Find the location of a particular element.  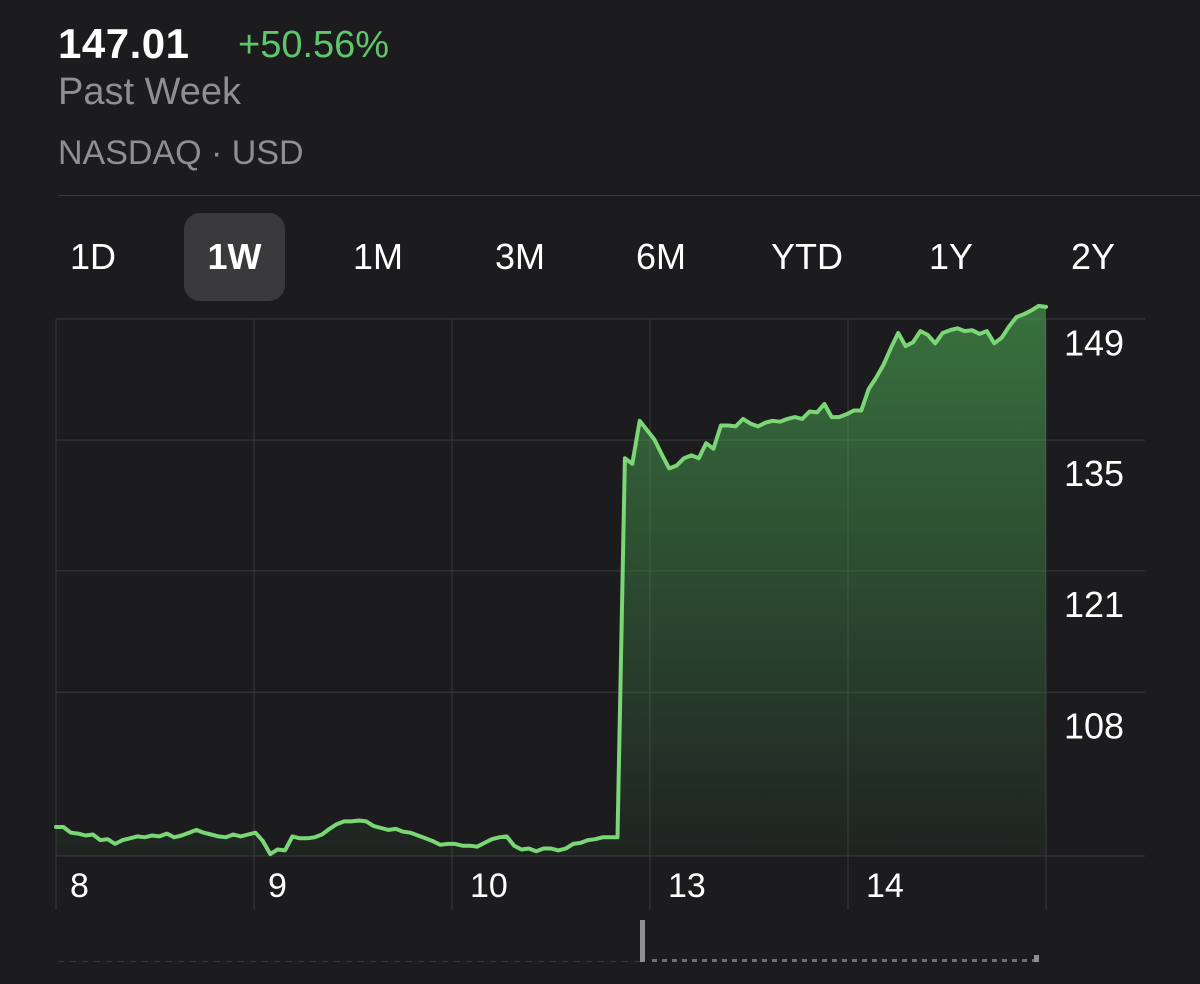

tab-6m: 6M is located at coordinates (660, 256).